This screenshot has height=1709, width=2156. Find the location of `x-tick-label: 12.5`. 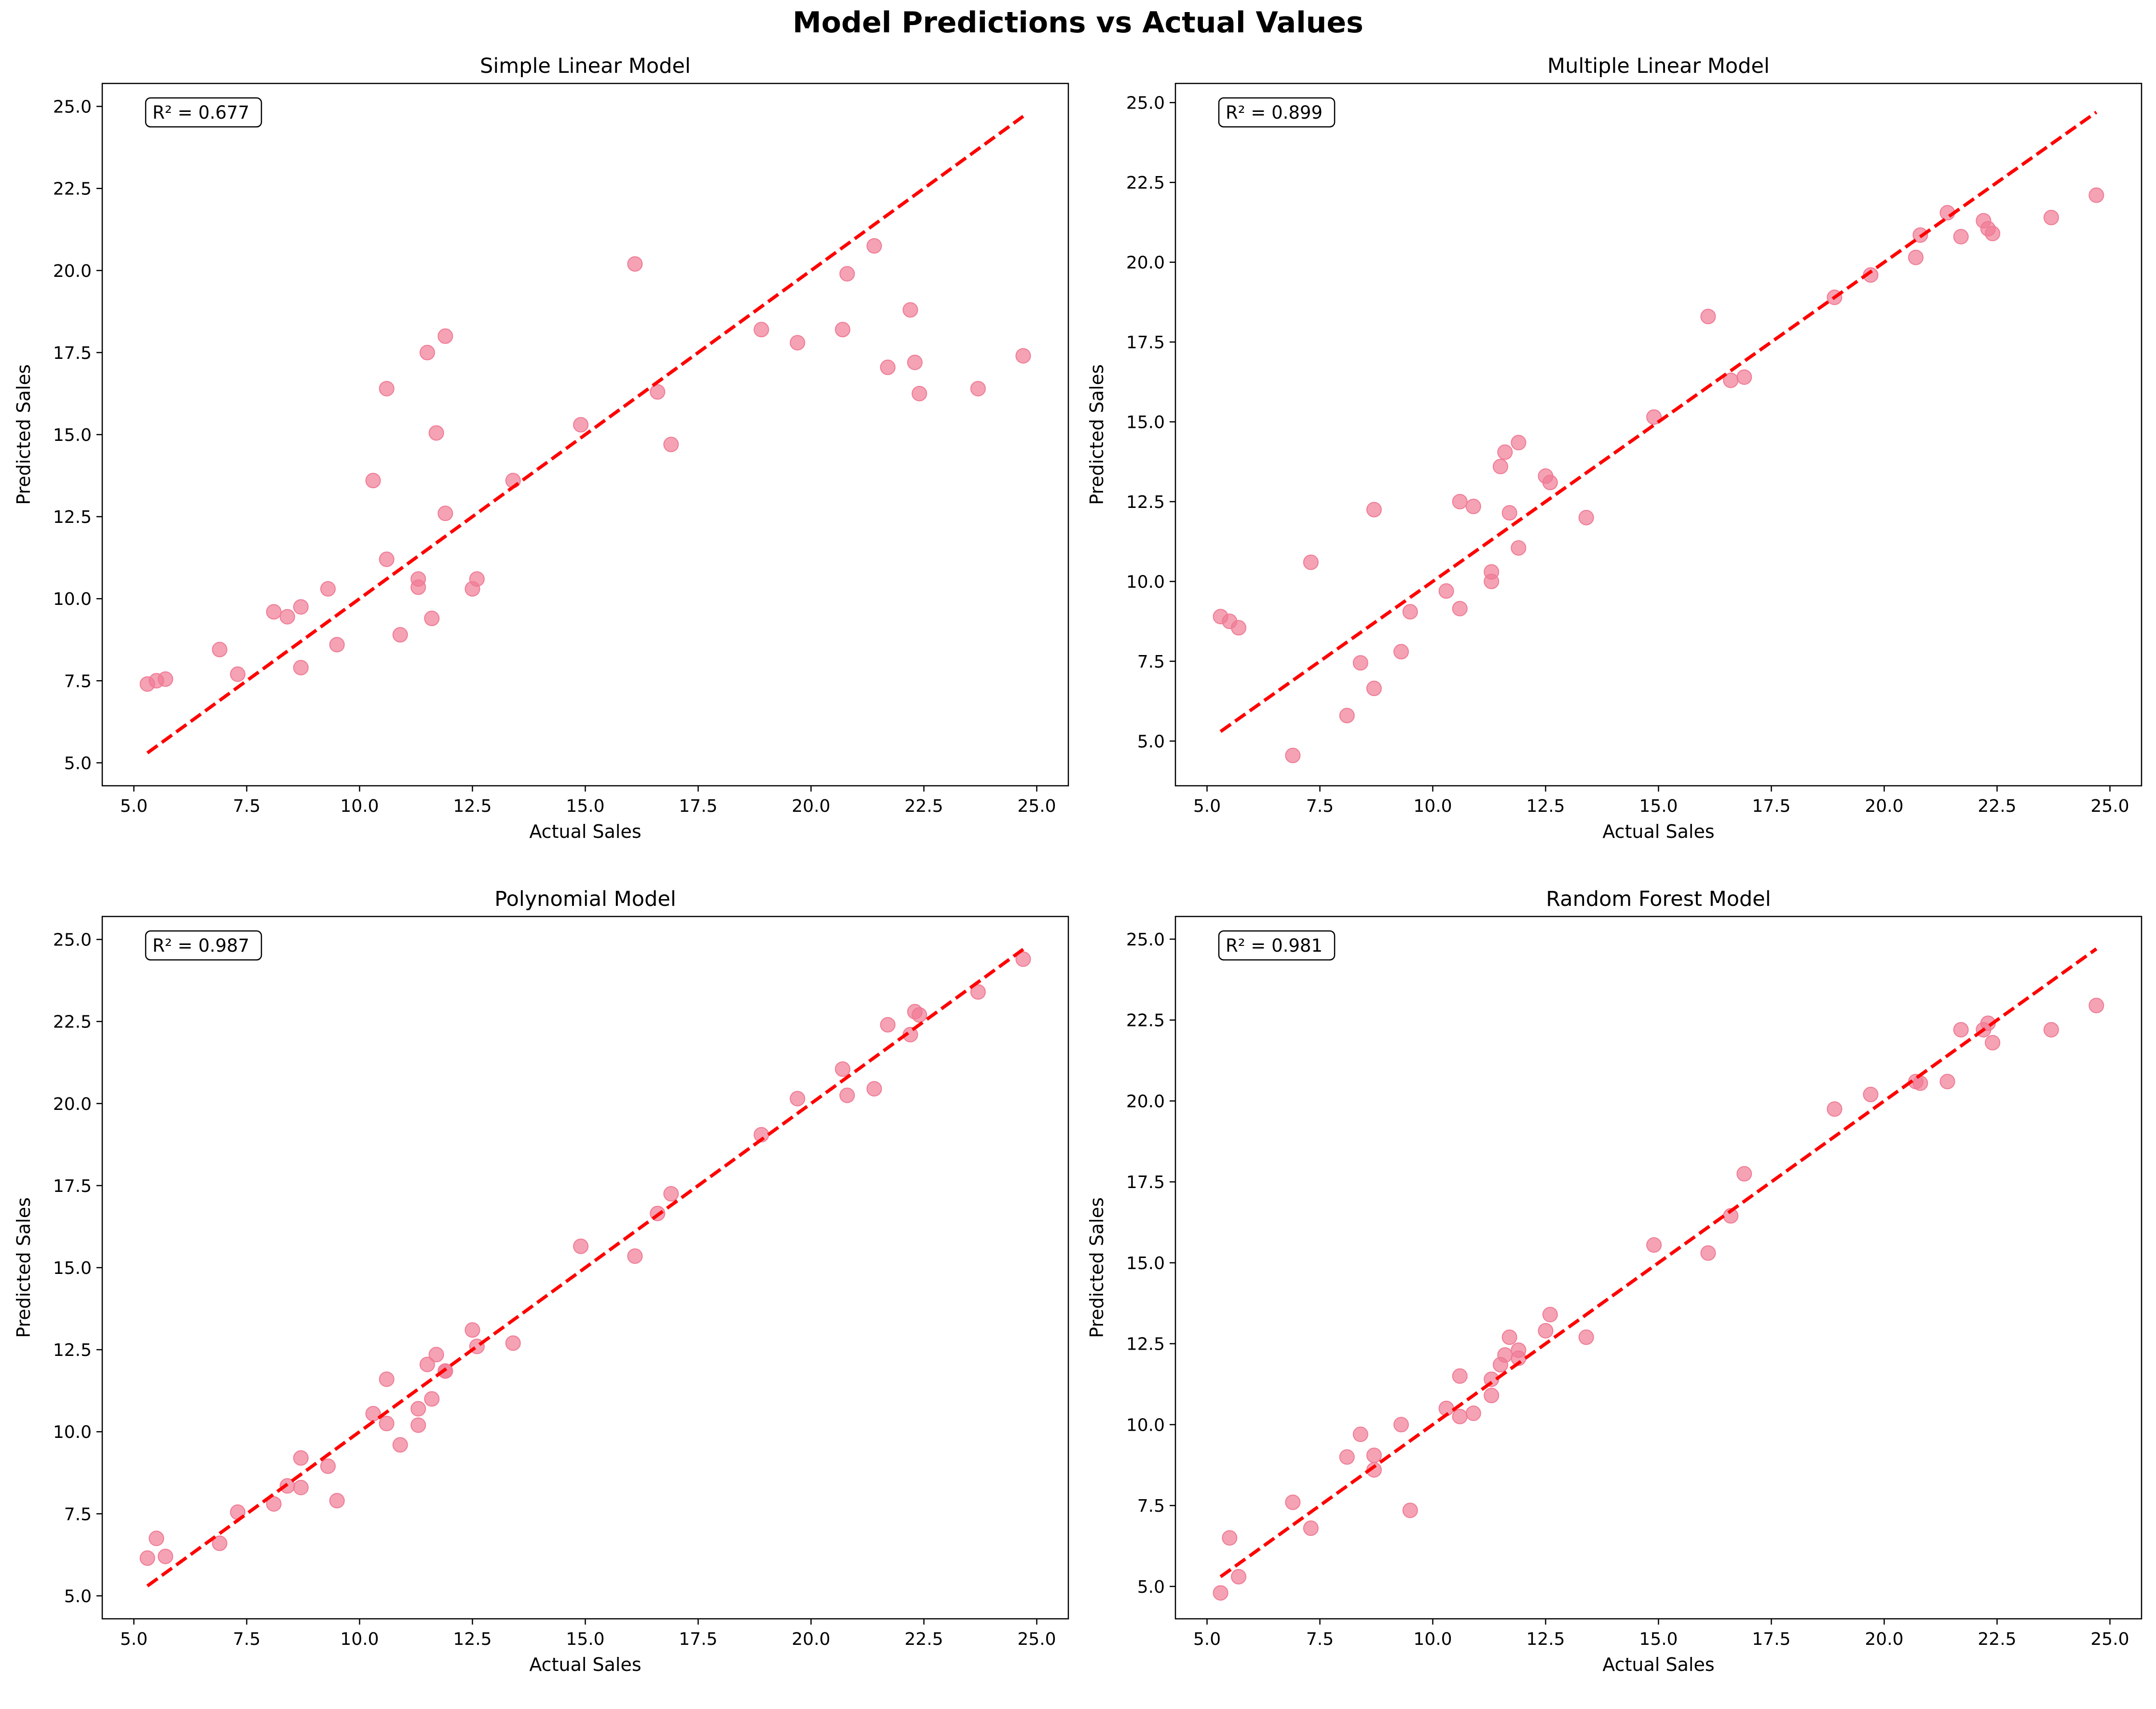

x-tick-label: 12.5 is located at coordinates (472, 1639).